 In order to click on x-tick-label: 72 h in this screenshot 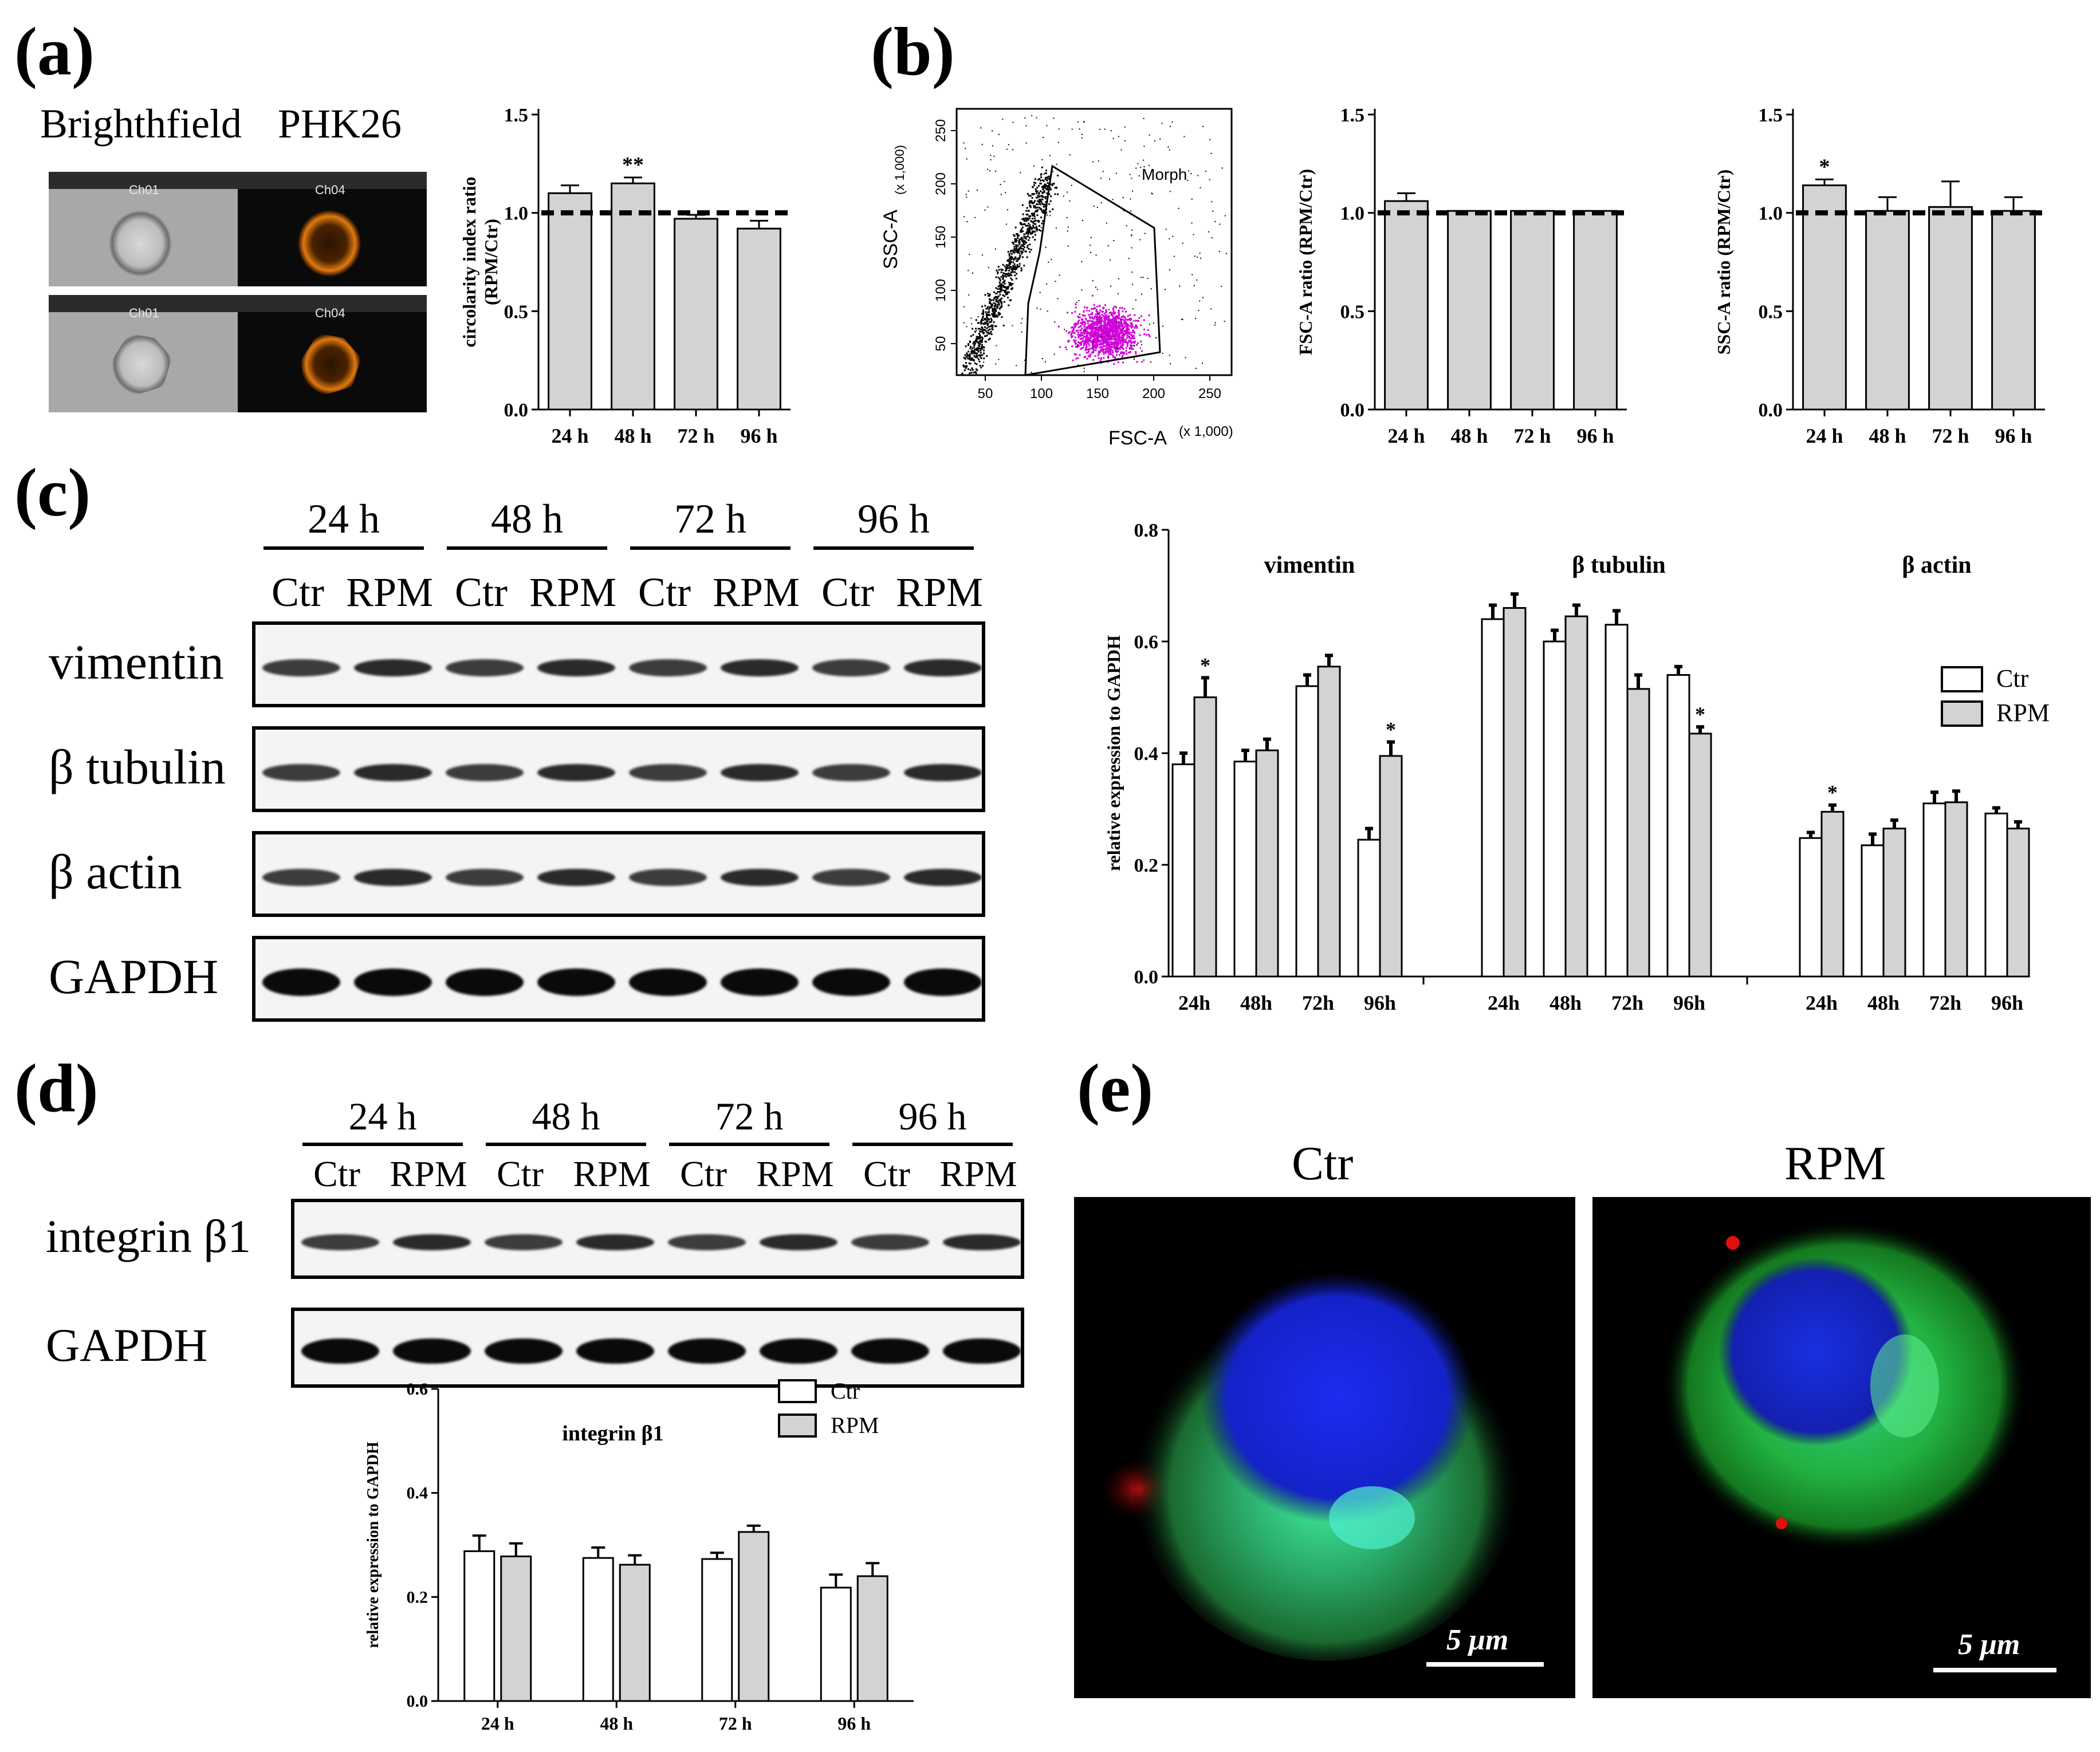, I will do `click(735, 1724)`.